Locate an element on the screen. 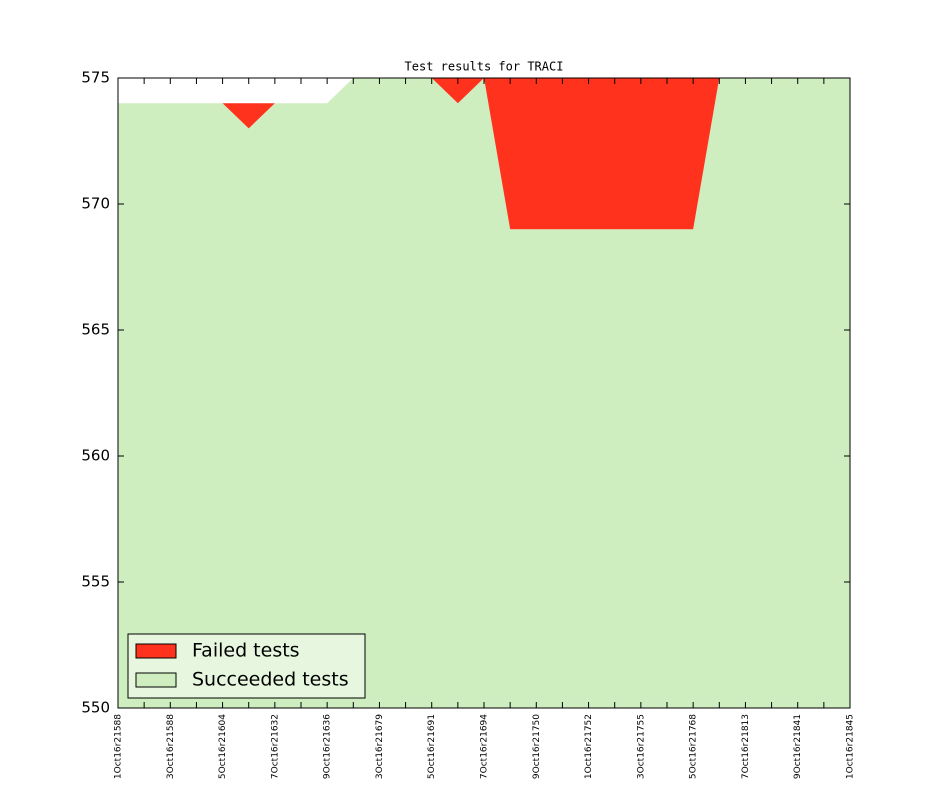 The image size is (944, 787). x-tick-label: 3Oct16r21679 is located at coordinates (380, 746).